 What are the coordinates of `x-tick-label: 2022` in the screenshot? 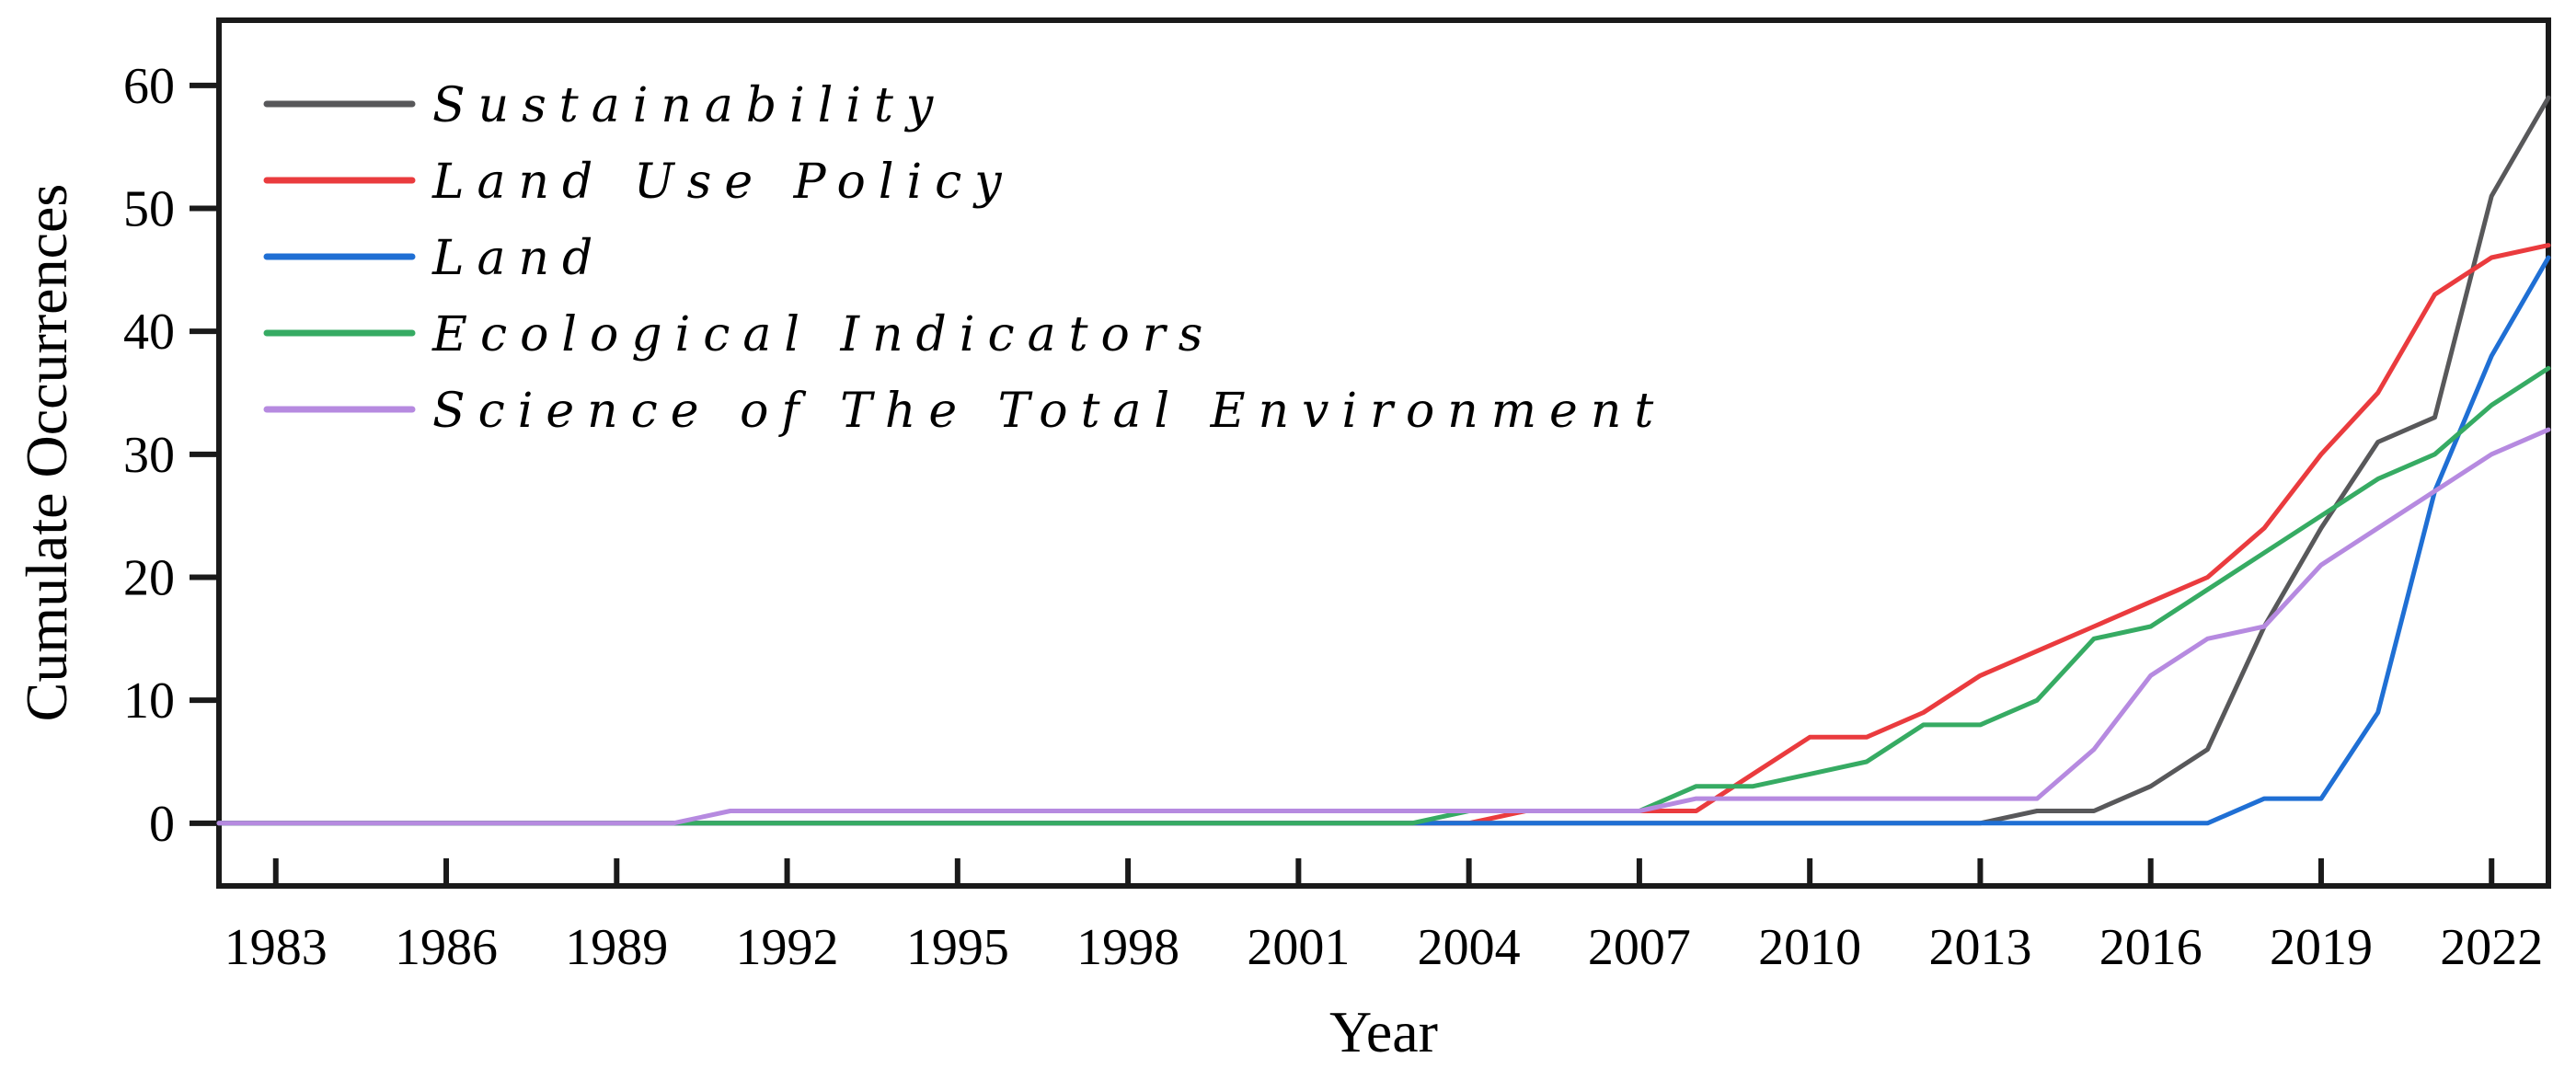 It's located at (2491, 947).